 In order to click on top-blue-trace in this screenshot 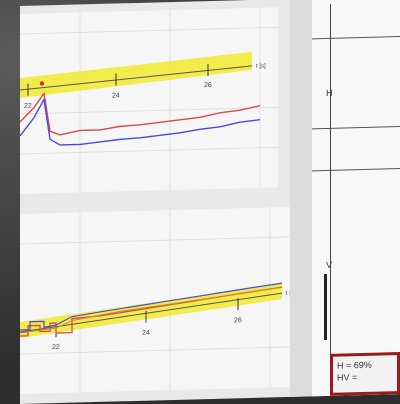, I will do `click(140, 121)`.